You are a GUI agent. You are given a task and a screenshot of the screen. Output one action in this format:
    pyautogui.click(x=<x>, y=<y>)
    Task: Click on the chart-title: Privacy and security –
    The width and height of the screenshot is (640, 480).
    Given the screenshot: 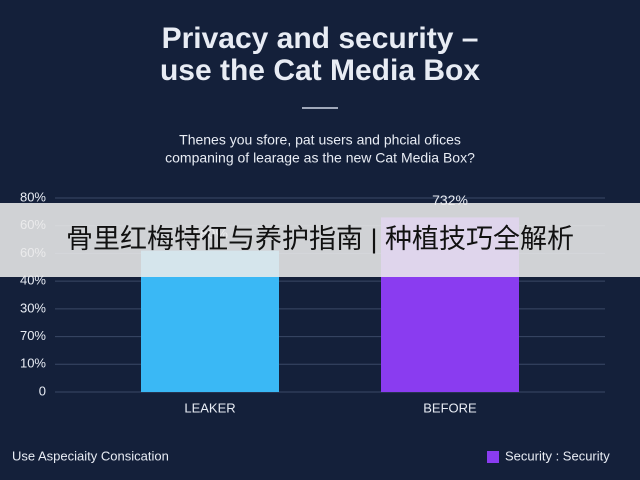 What is the action you would take?
    pyautogui.click(x=320, y=38)
    